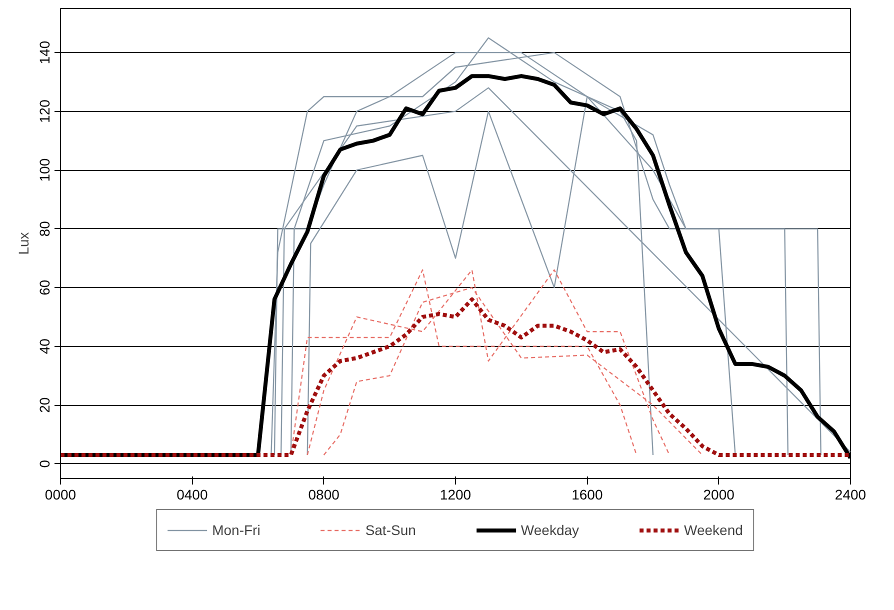 This screenshot has width=894, height=610. Describe the element at coordinates (44, 288) in the screenshot. I see `y-tick-label: 60` at that location.